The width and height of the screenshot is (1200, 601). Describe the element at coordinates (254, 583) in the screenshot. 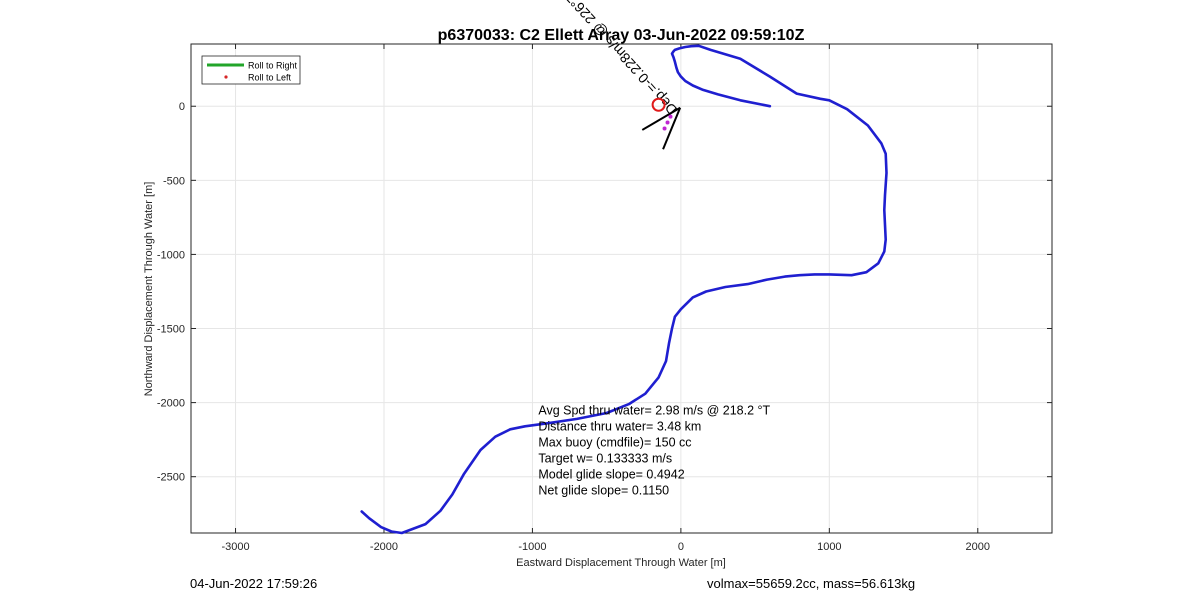

I see `footer-timestamp: 04-Jun-2022 17:59:26` at that location.